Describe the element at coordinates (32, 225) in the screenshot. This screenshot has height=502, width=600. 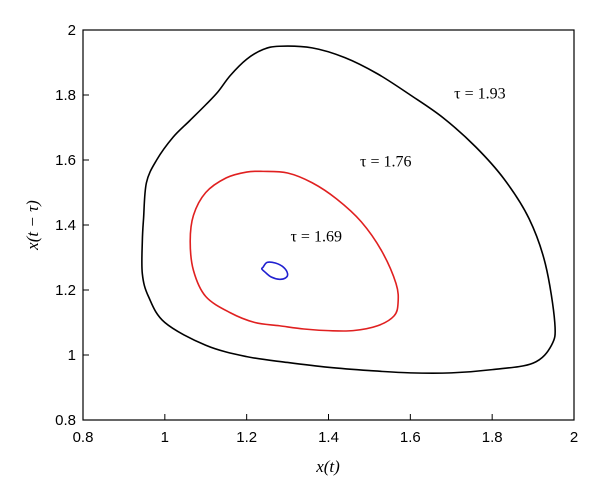
I see `y-axis-label: x(t − τ)` at that location.